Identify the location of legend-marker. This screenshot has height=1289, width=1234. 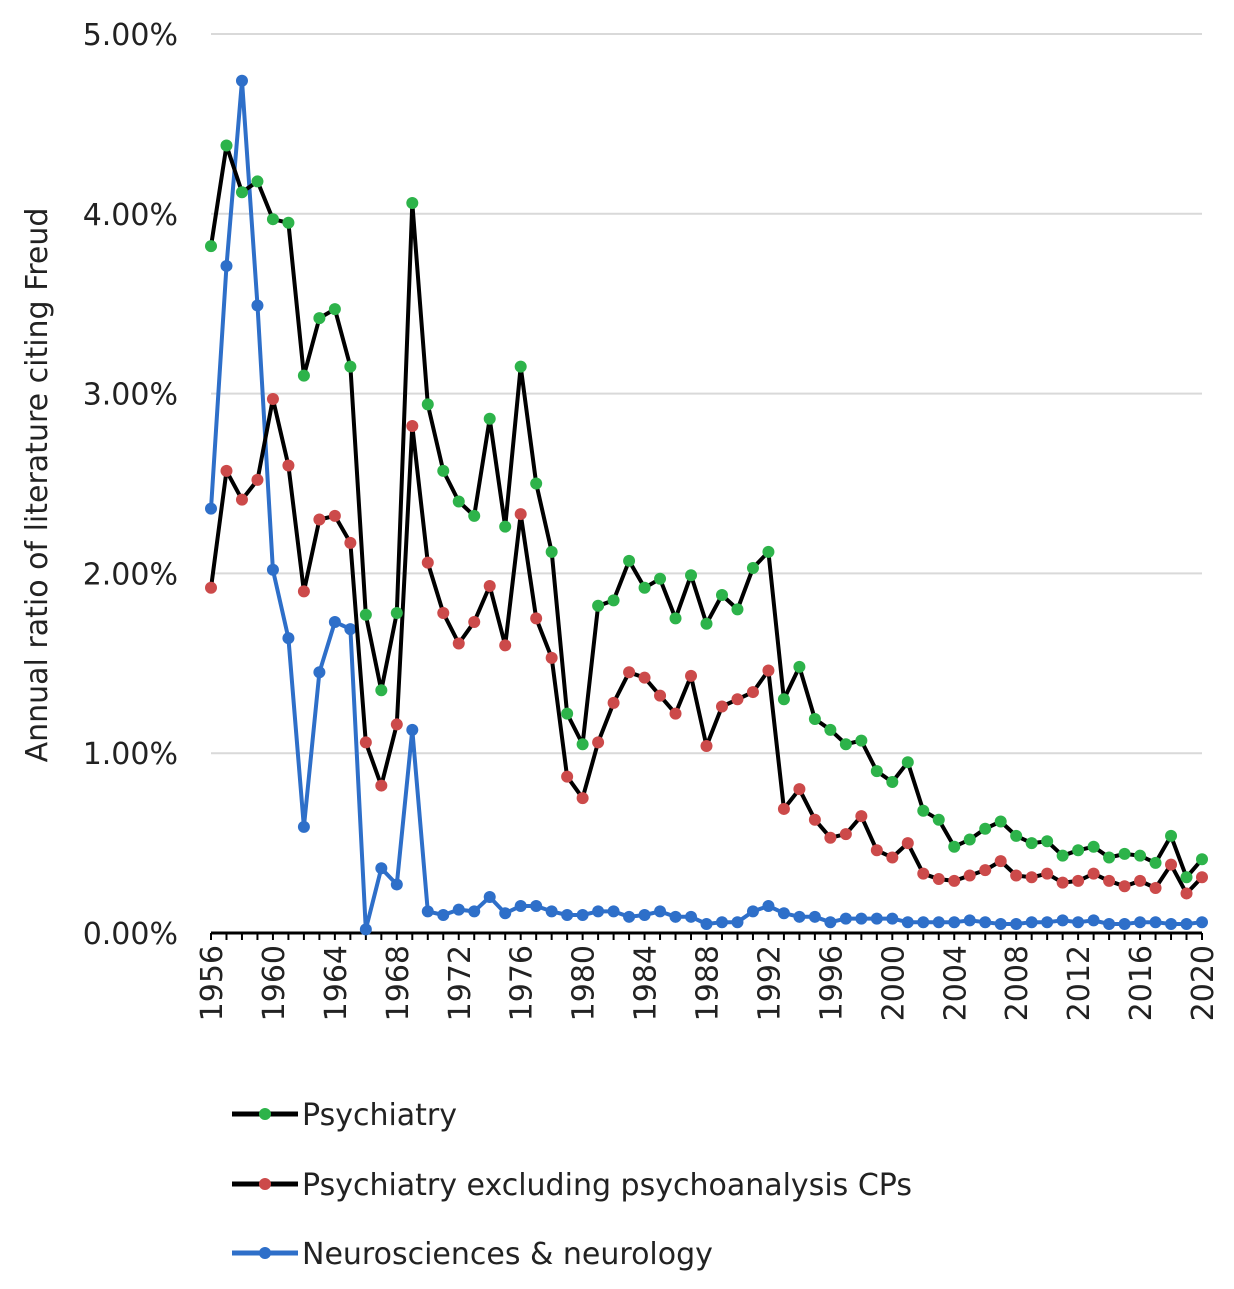
(265, 1114).